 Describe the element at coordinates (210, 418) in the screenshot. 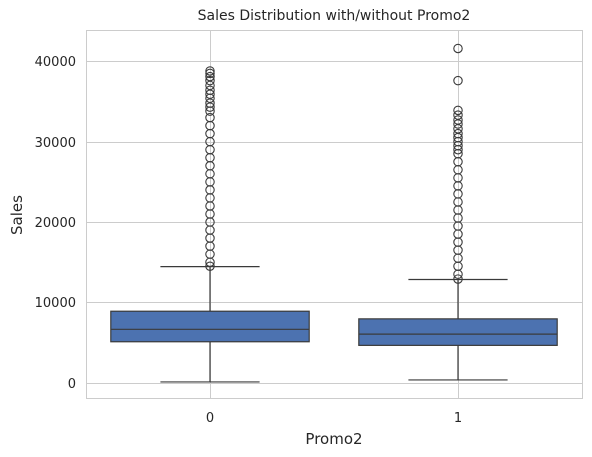

I see `x-tick-label: 0` at that location.